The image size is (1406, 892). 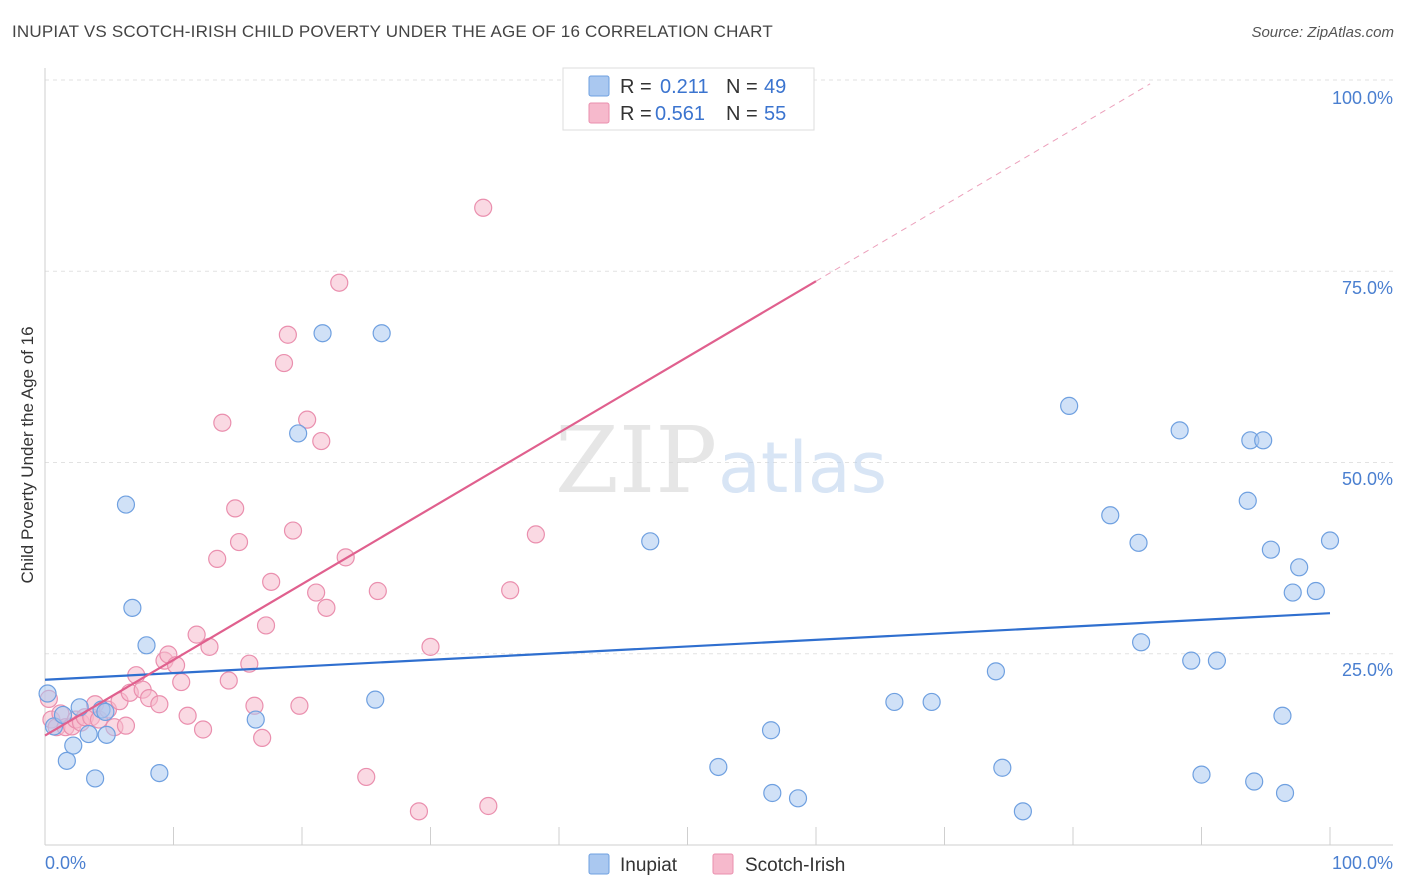 What do you see at coordinates (802, 468) in the screenshot?
I see `watermark-atlas: atlas` at bounding box center [802, 468].